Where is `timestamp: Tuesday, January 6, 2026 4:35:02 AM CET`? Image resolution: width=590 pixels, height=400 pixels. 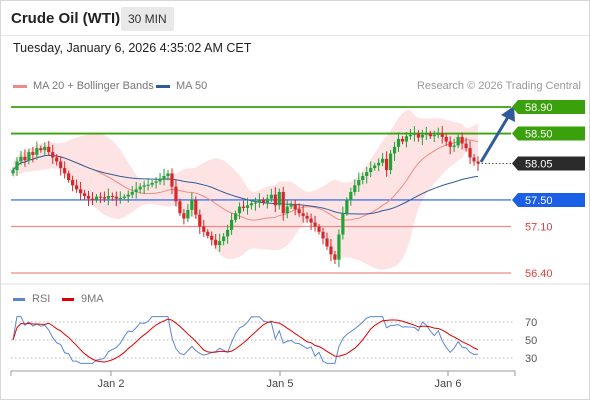
timestamp: Tuesday, January 6, 2026 4:35:02 AM CET is located at coordinates (132, 48).